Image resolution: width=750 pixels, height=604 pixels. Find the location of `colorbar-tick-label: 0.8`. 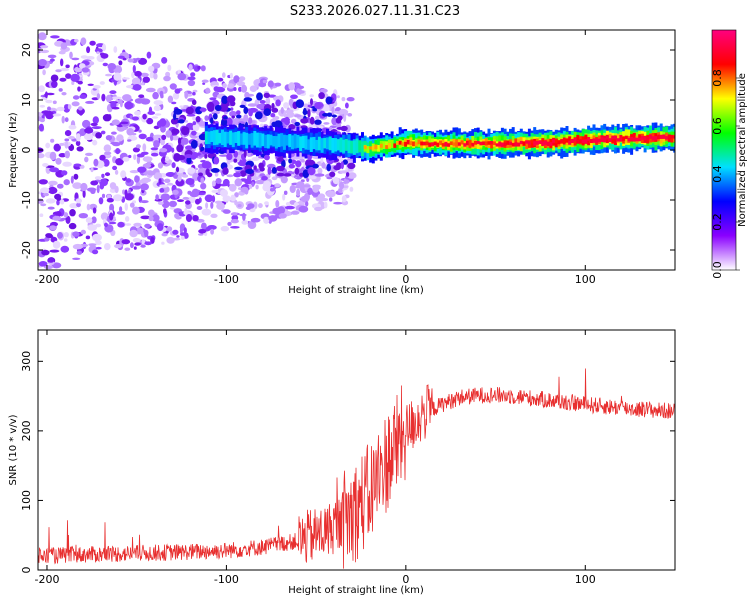

colorbar-tick-label: 0.8 is located at coordinates (717, 78).